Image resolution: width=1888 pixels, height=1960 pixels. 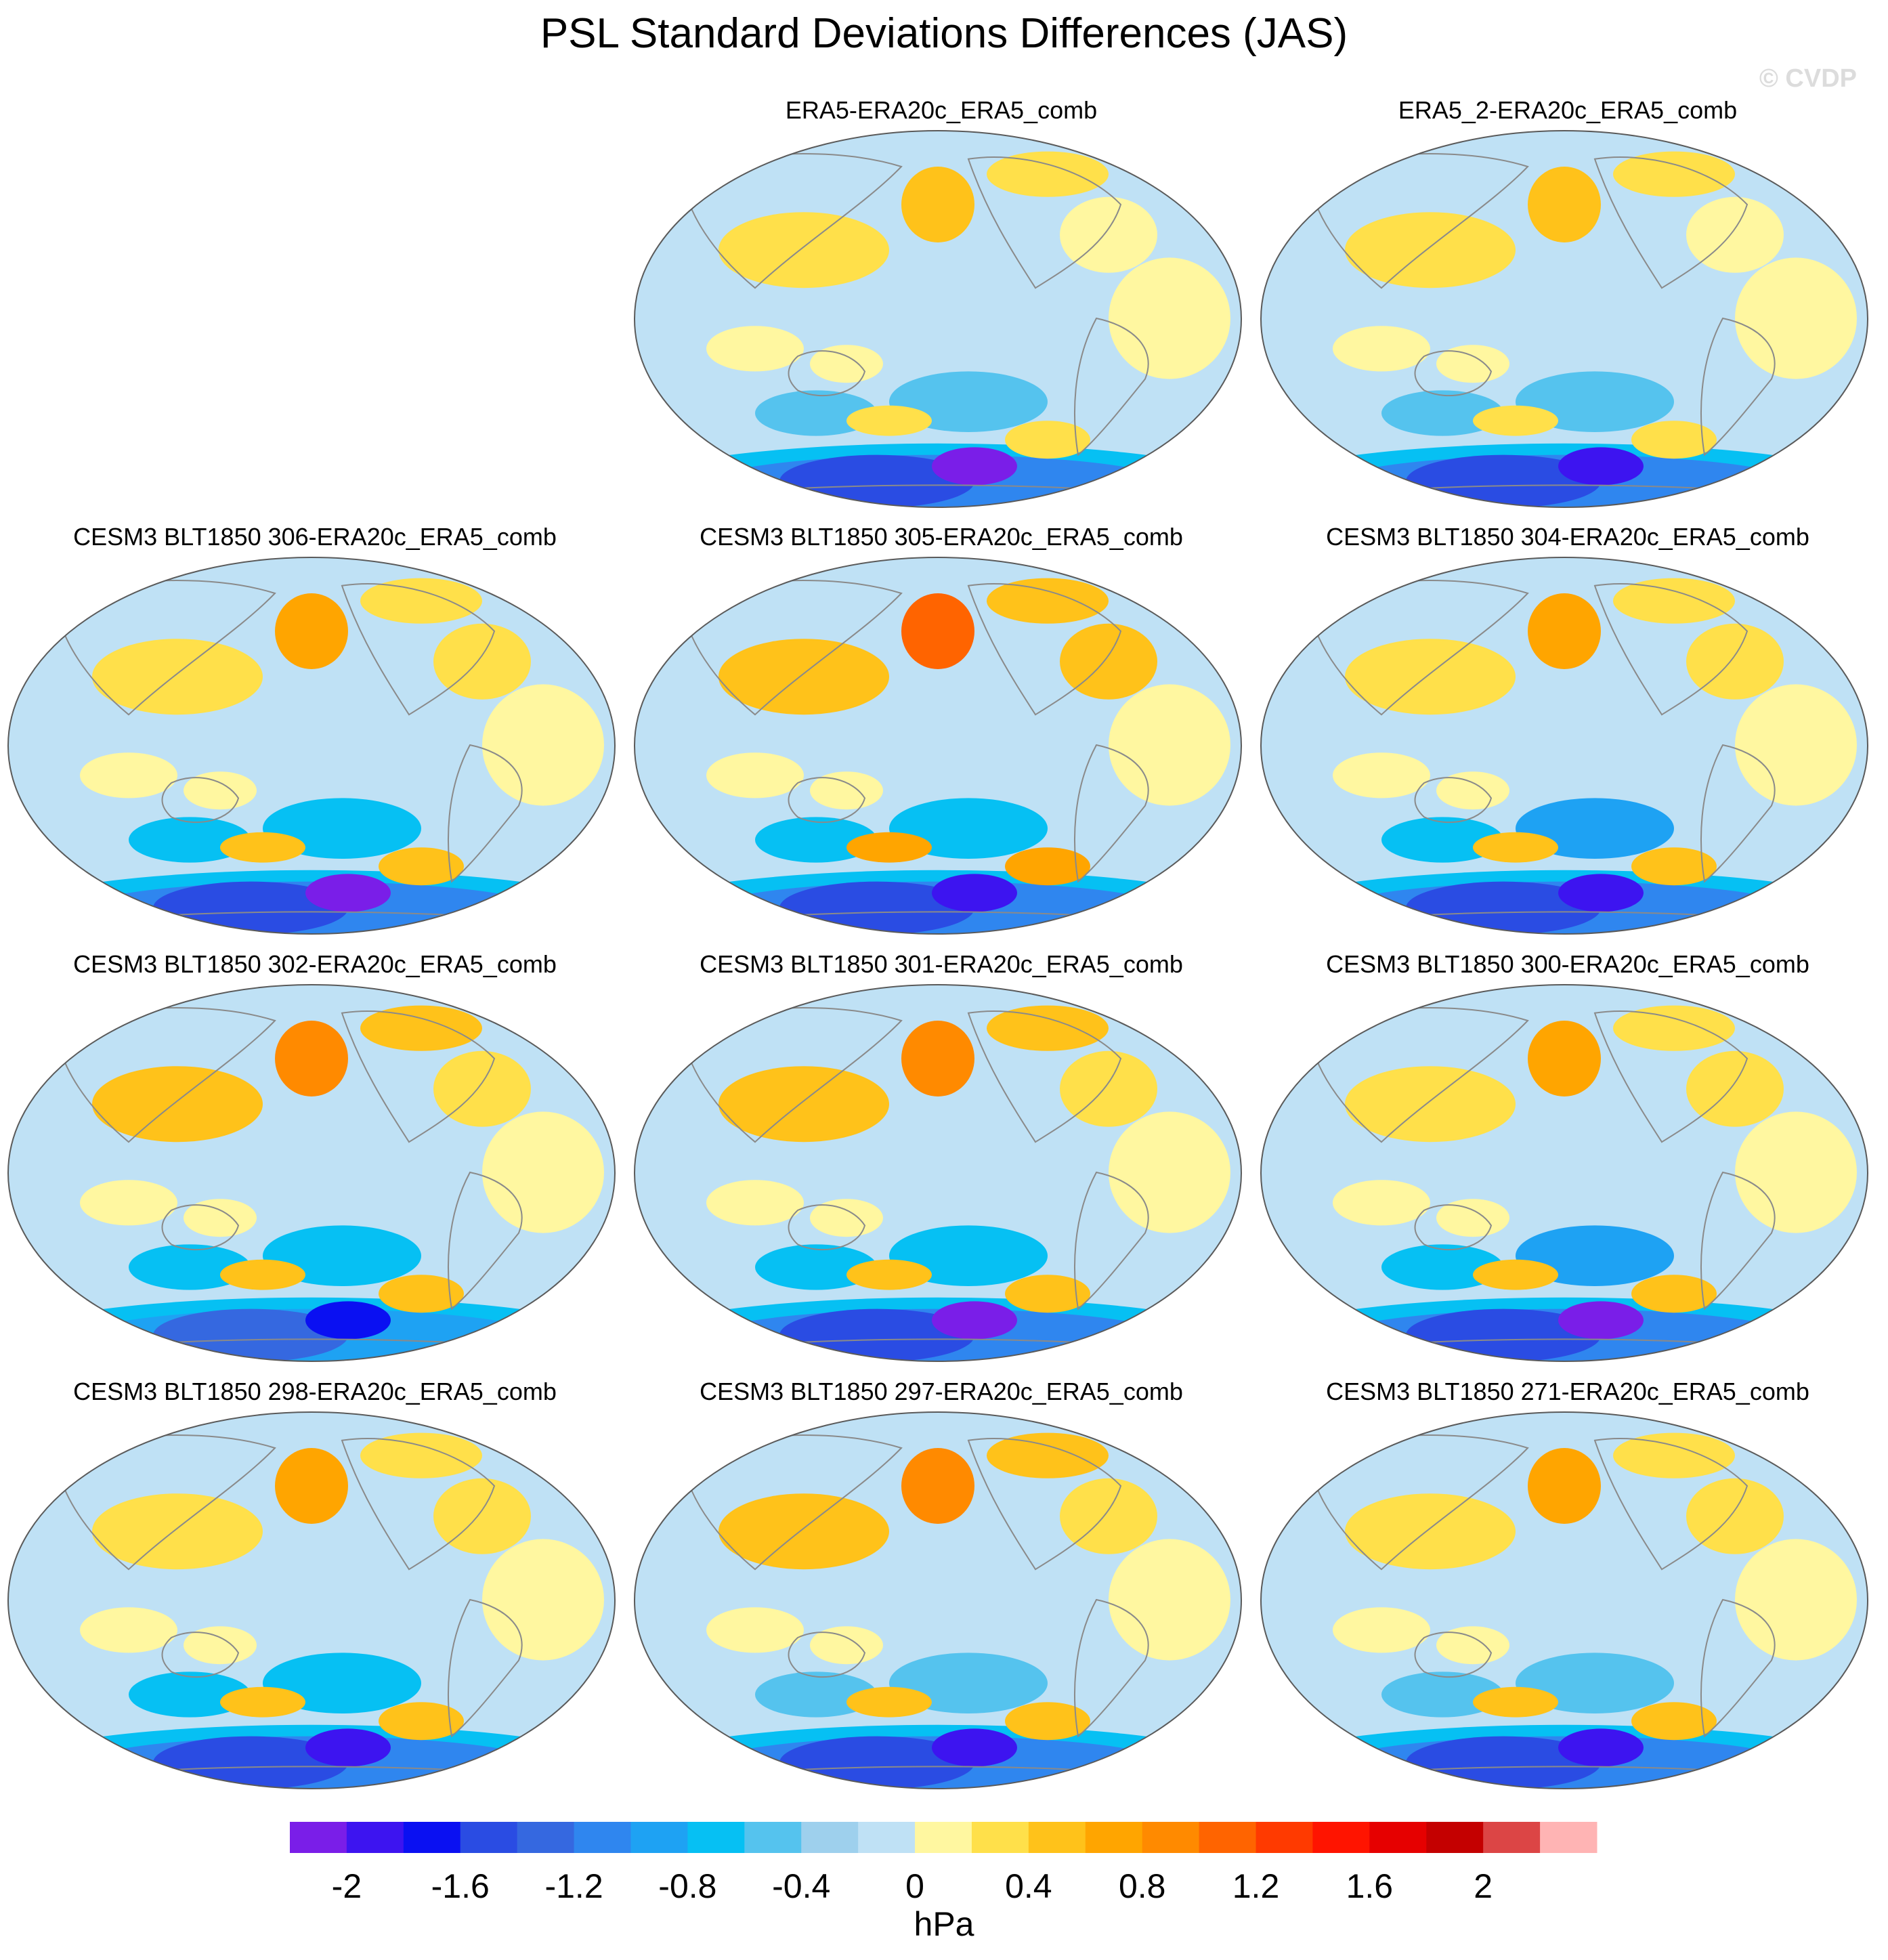 What do you see at coordinates (315, 964) in the screenshot?
I see `panel-title: CESM3 BLT1850 302-ERA20c_ERA5_comb` at bounding box center [315, 964].